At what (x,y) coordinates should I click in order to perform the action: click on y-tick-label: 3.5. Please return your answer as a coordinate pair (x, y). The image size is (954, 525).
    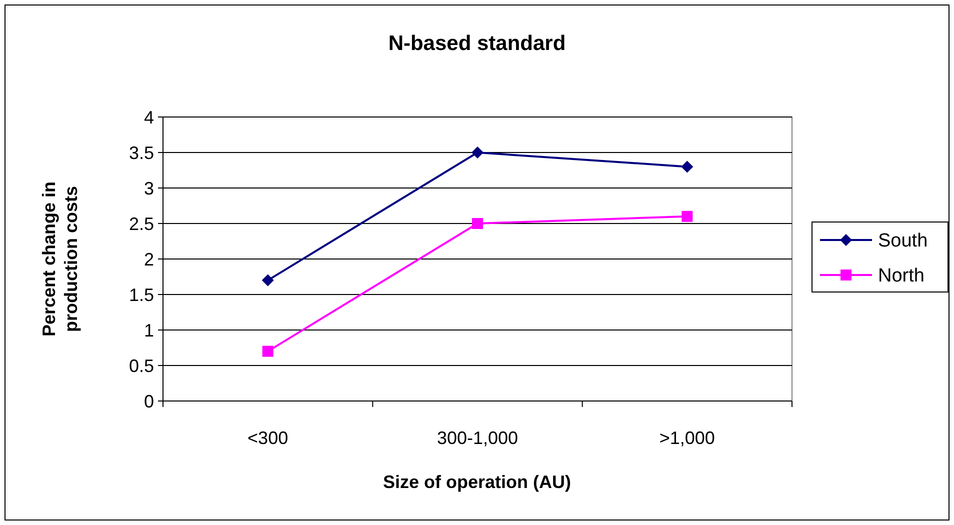
    Looking at the image, I should click on (141, 152).